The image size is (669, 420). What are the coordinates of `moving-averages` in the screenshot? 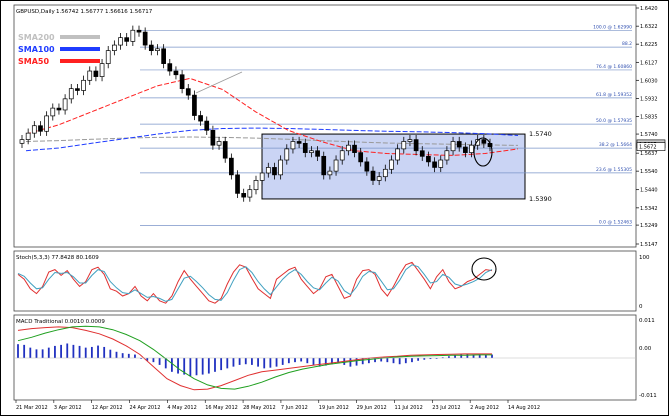 It's located at (272, 116).